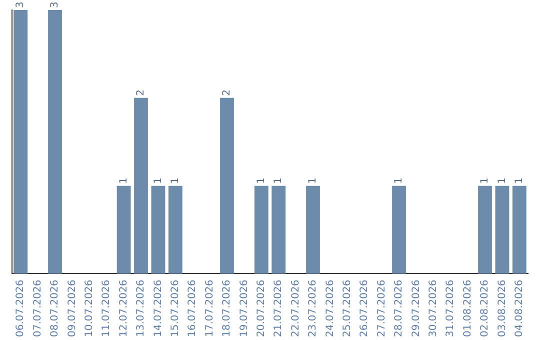 Image resolution: width=540 pixels, height=340 pixels. What do you see at coordinates (158, 309) in the screenshot?
I see `x-tick-label: 14.07.2026` at bounding box center [158, 309].